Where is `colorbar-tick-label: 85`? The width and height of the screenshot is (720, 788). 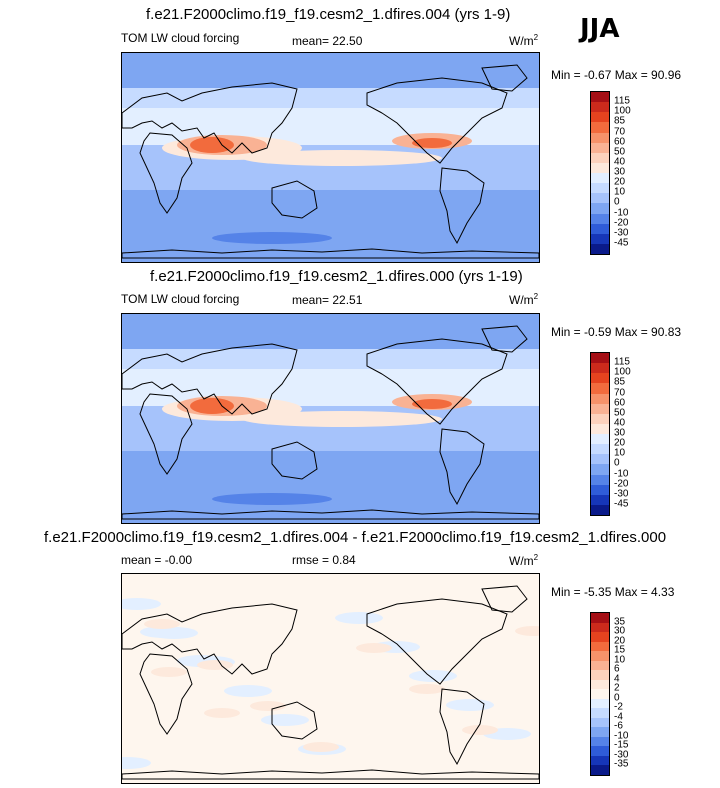 colorbar-tick-label: 85 is located at coordinates (620, 121).